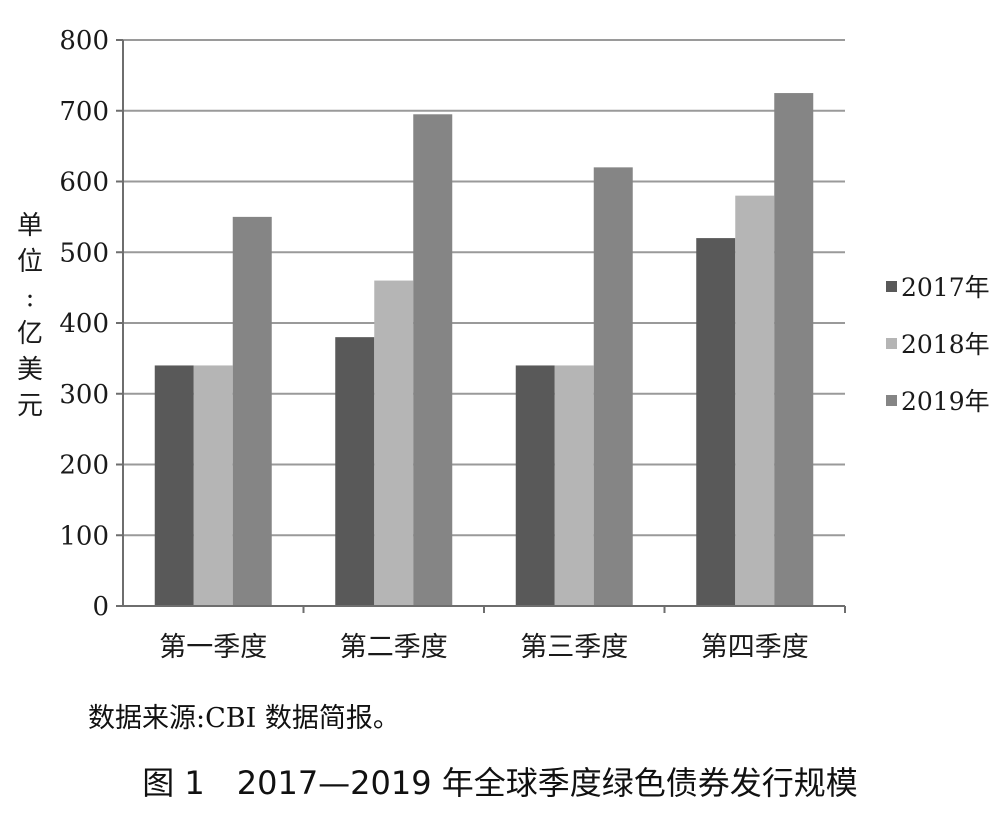 The width and height of the screenshot is (1000, 836). I want to click on y-tick-label: 800, so click(84, 41).